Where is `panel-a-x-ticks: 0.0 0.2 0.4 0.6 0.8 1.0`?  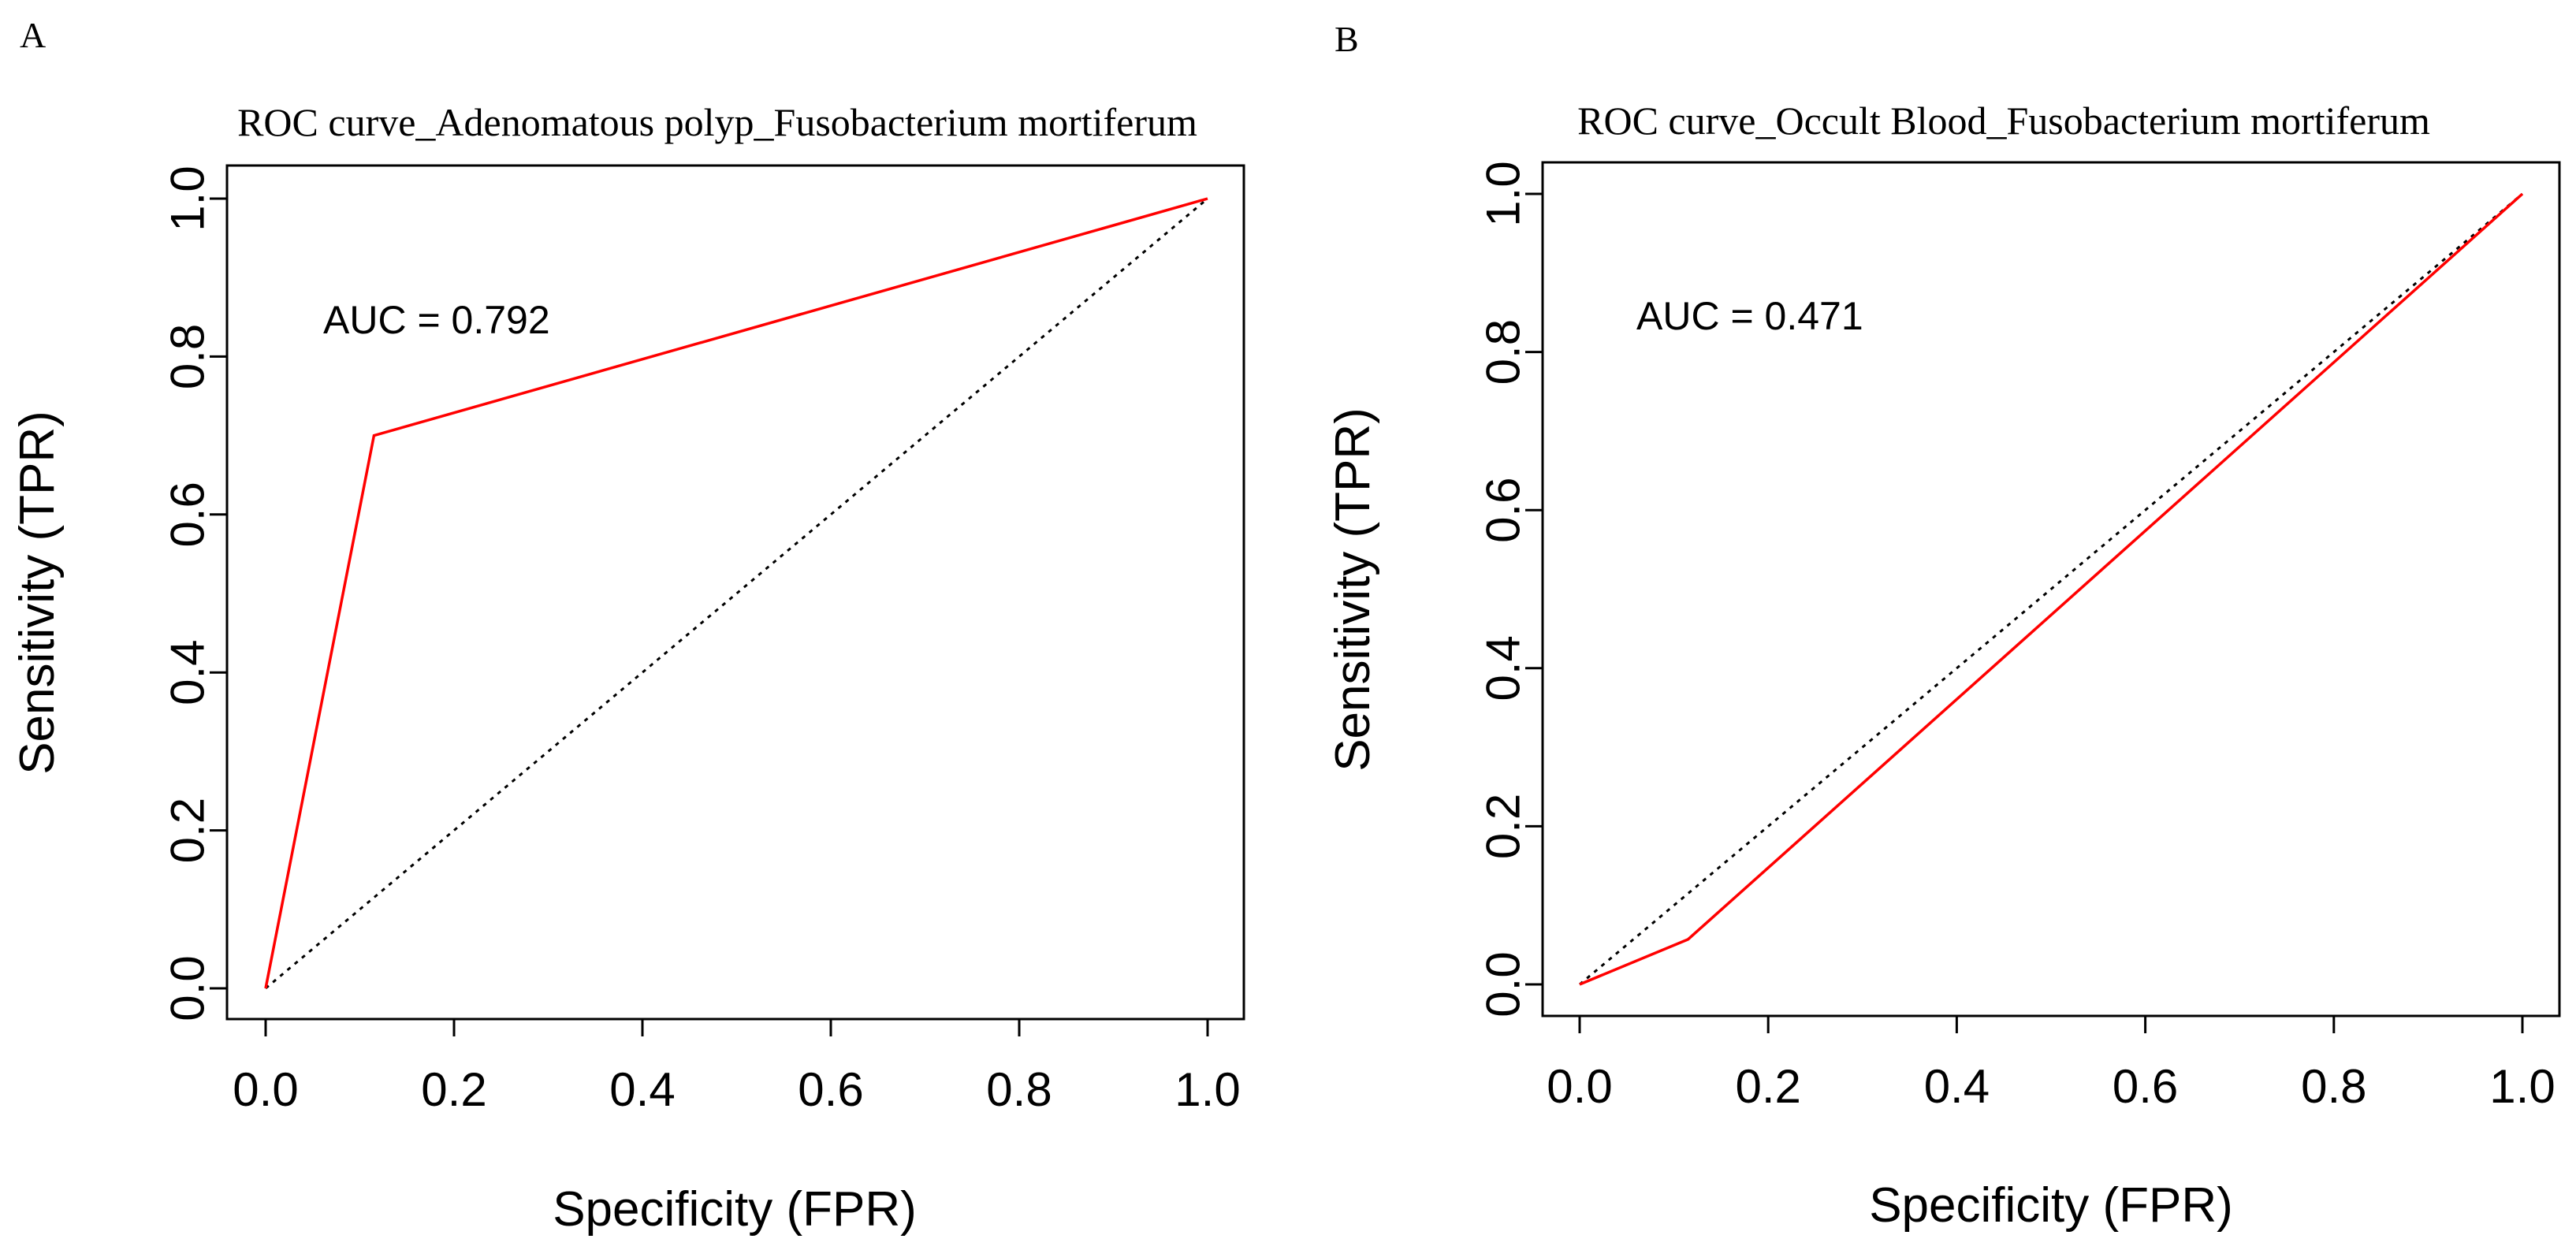 panel-a-x-ticks: 0.0 0.2 0.4 0.6 0.8 1.0 is located at coordinates (737, 1067).